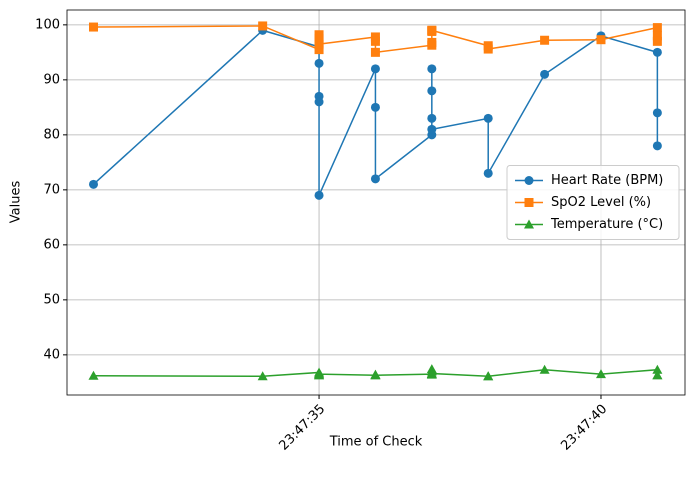 This screenshot has width=695, height=487. What do you see at coordinates (584, 428) in the screenshot?
I see `x-tick-label: 23:47:40` at bounding box center [584, 428].